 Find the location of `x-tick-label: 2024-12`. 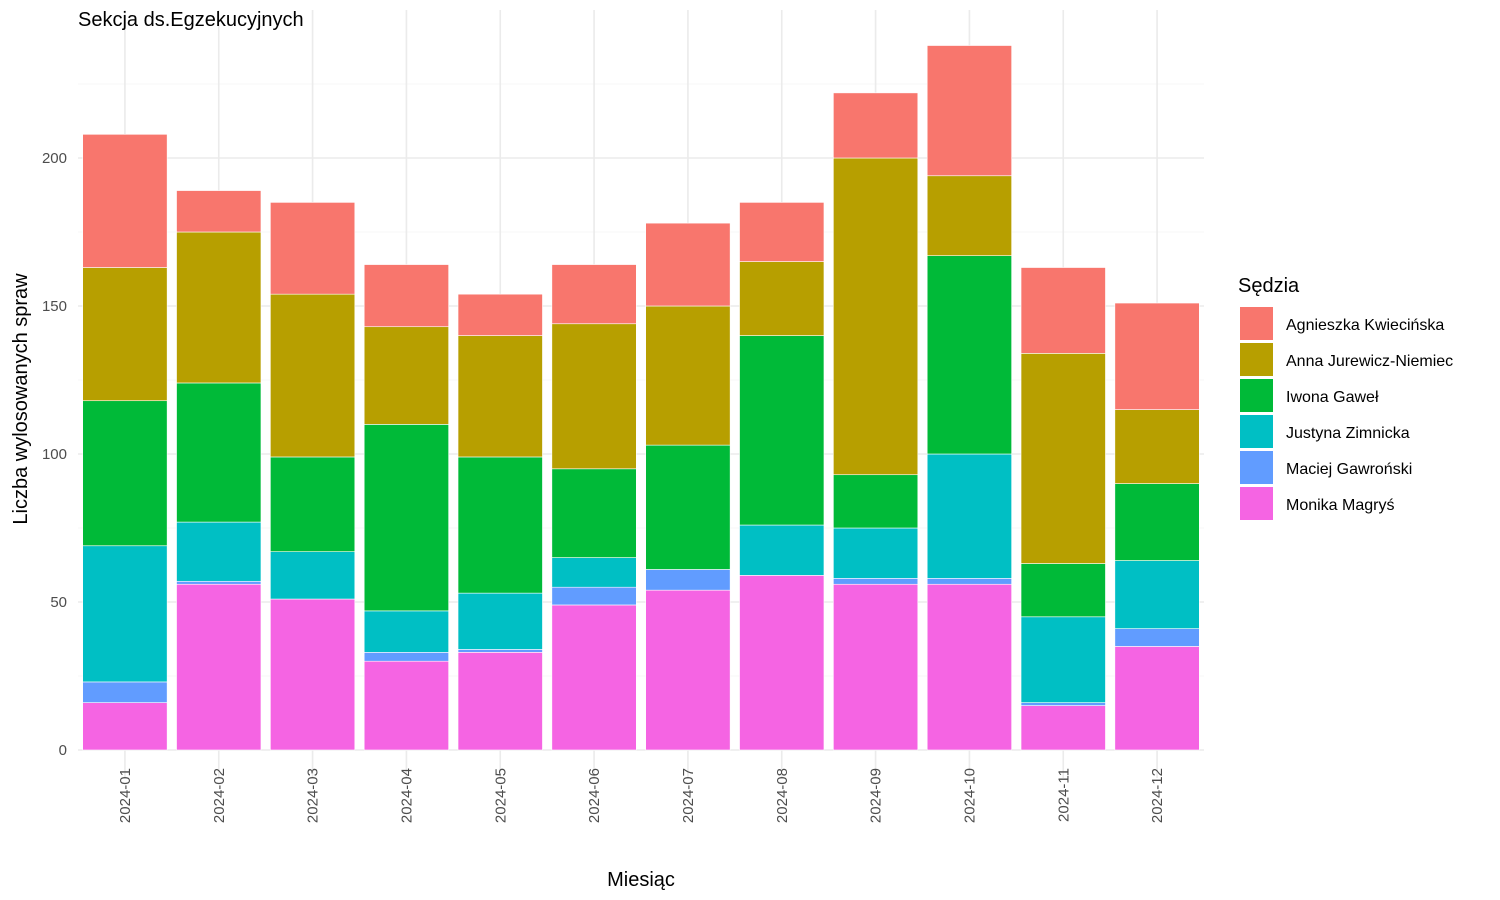

x-tick-label: 2024-12 is located at coordinates (1157, 795).